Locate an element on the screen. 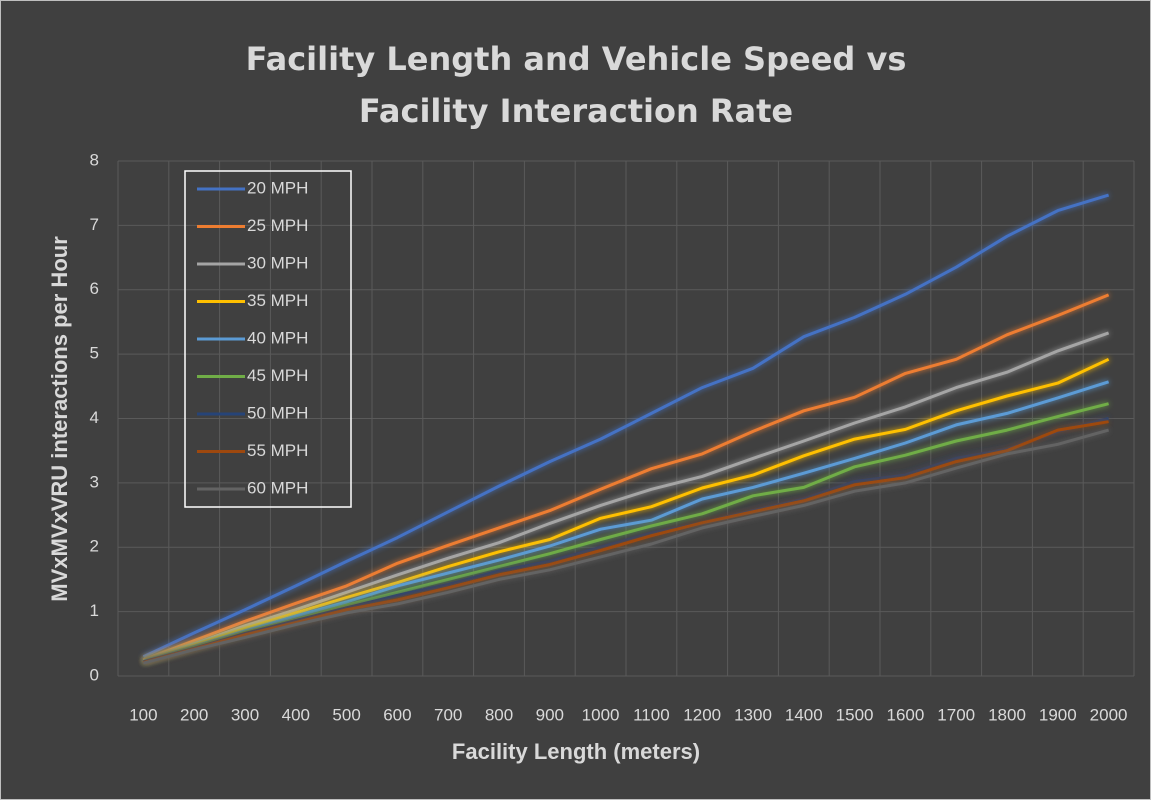 The height and width of the screenshot is (800, 1151). x-tick-label: 1100 is located at coordinates (651, 714).